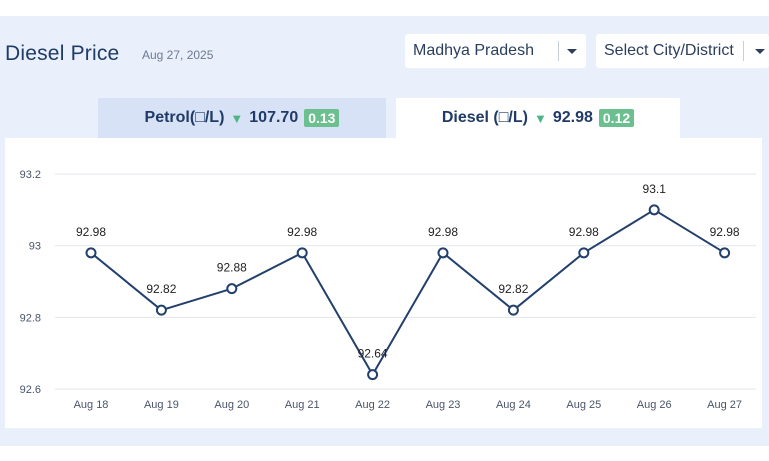  I want to click on x-tick-label: Aug 19, so click(161, 405).